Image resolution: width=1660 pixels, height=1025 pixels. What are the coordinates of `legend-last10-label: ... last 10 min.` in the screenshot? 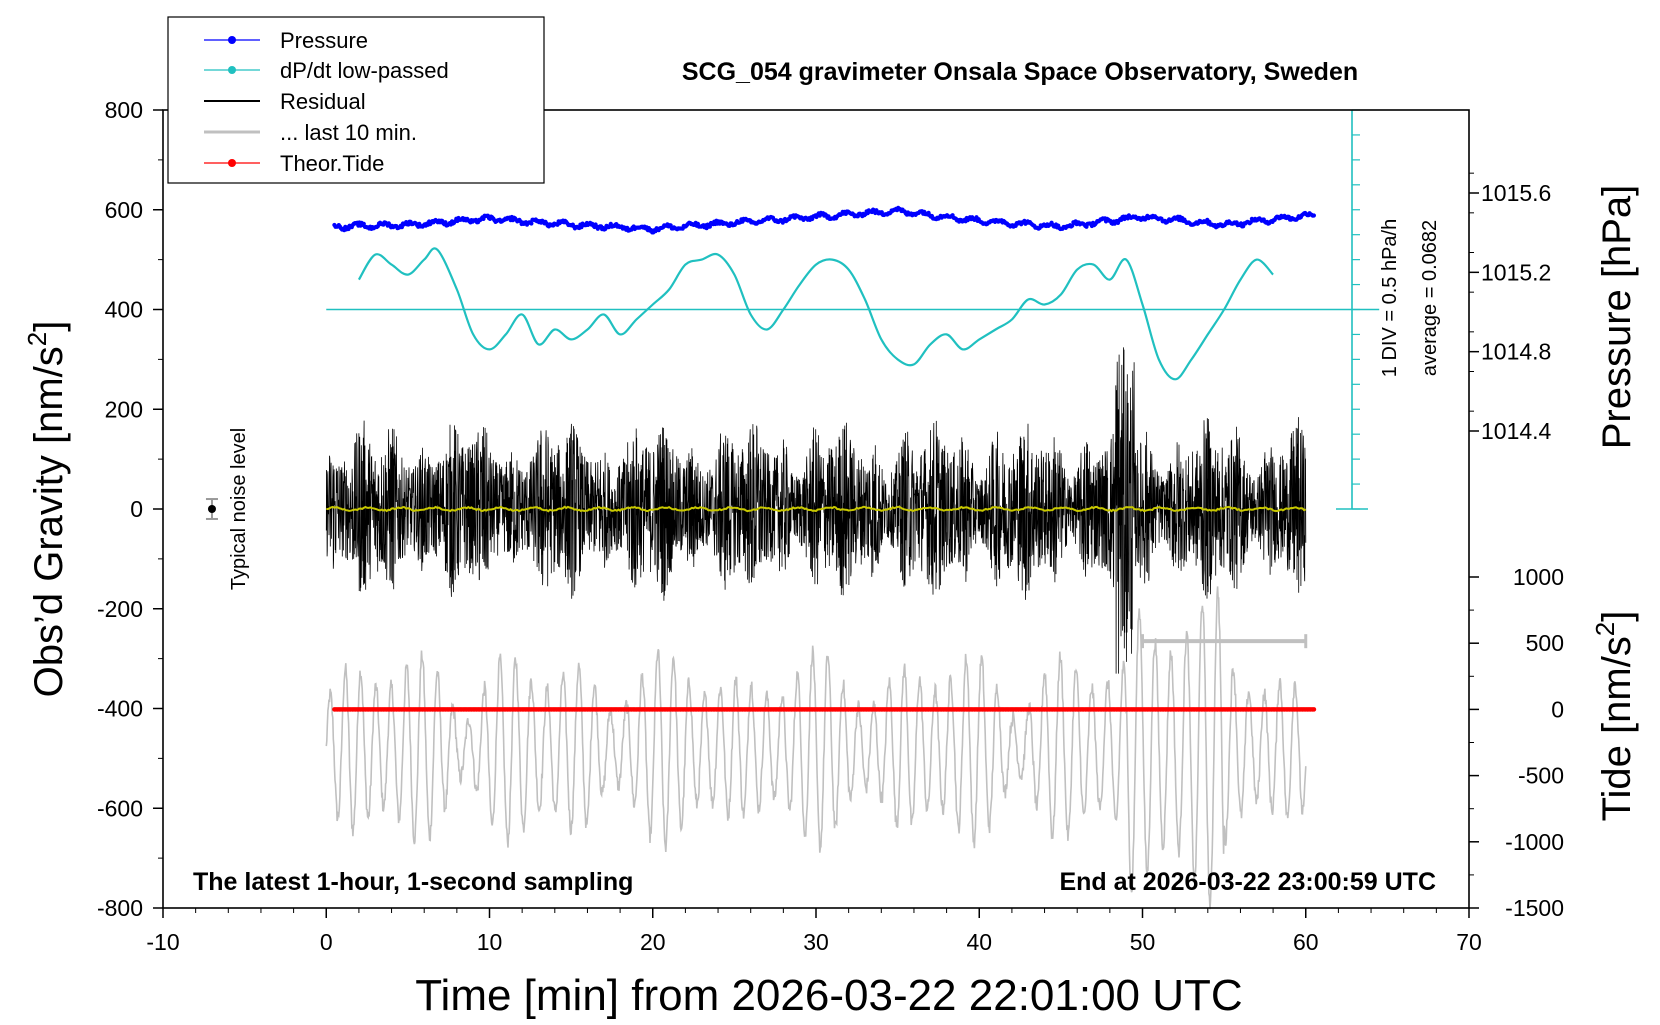 It's located at (348, 132).